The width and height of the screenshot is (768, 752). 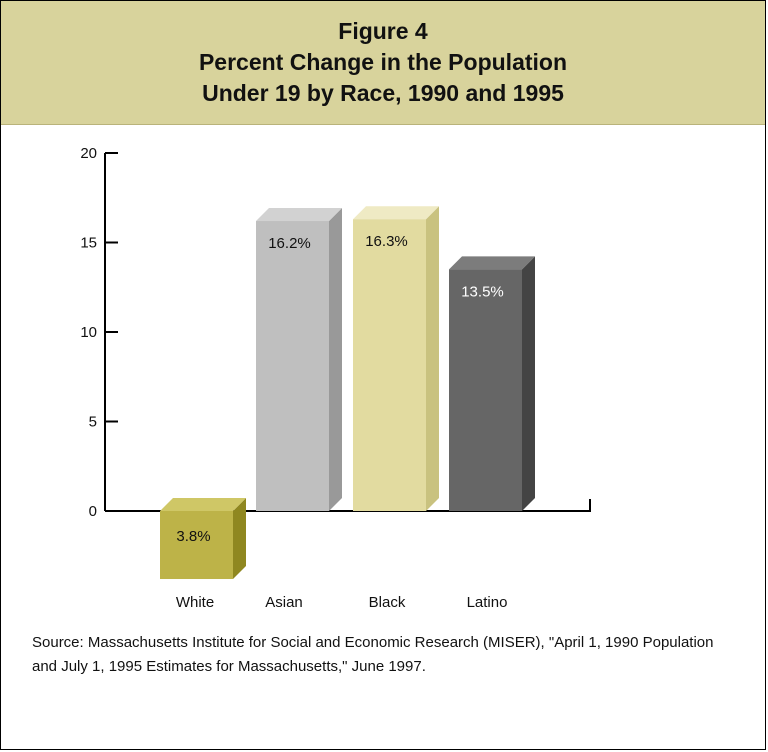 What do you see at coordinates (88, 243) in the screenshot?
I see `y-tick-label-15: 15` at bounding box center [88, 243].